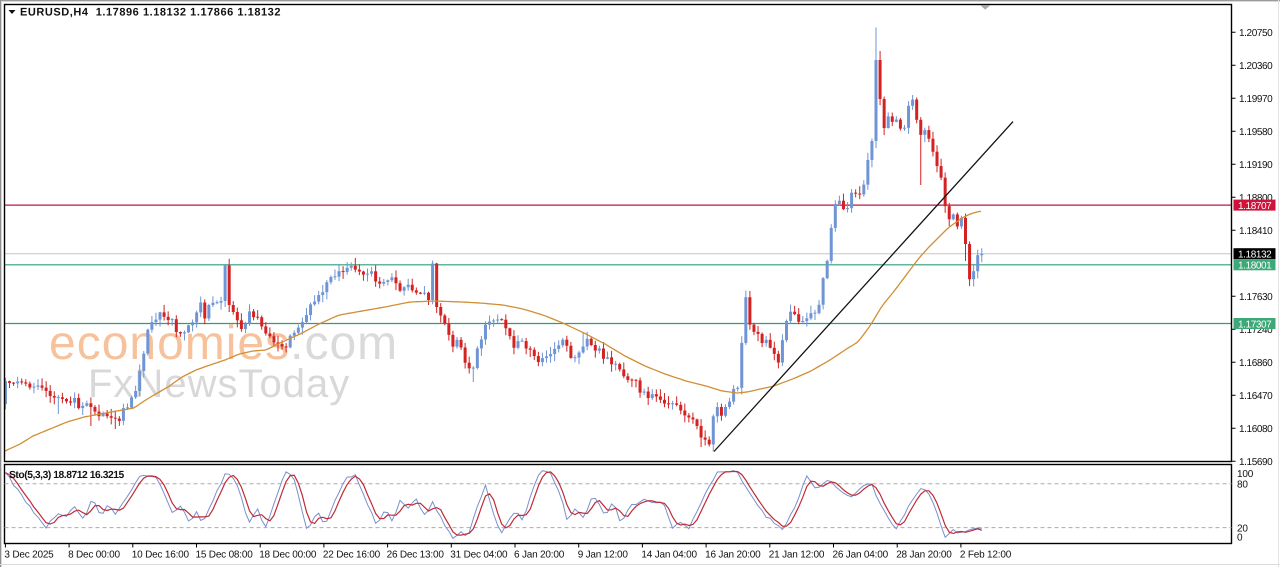  Describe the element at coordinates (733, 555) in the screenshot. I see `svg-text: 16 Jan 20:00` at that location.